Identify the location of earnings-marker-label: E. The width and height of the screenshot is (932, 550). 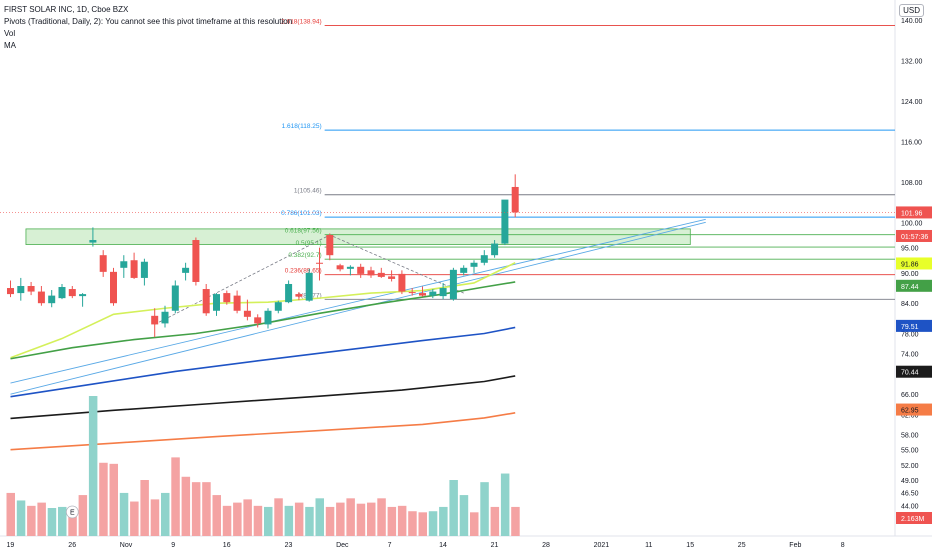
(72, 513).